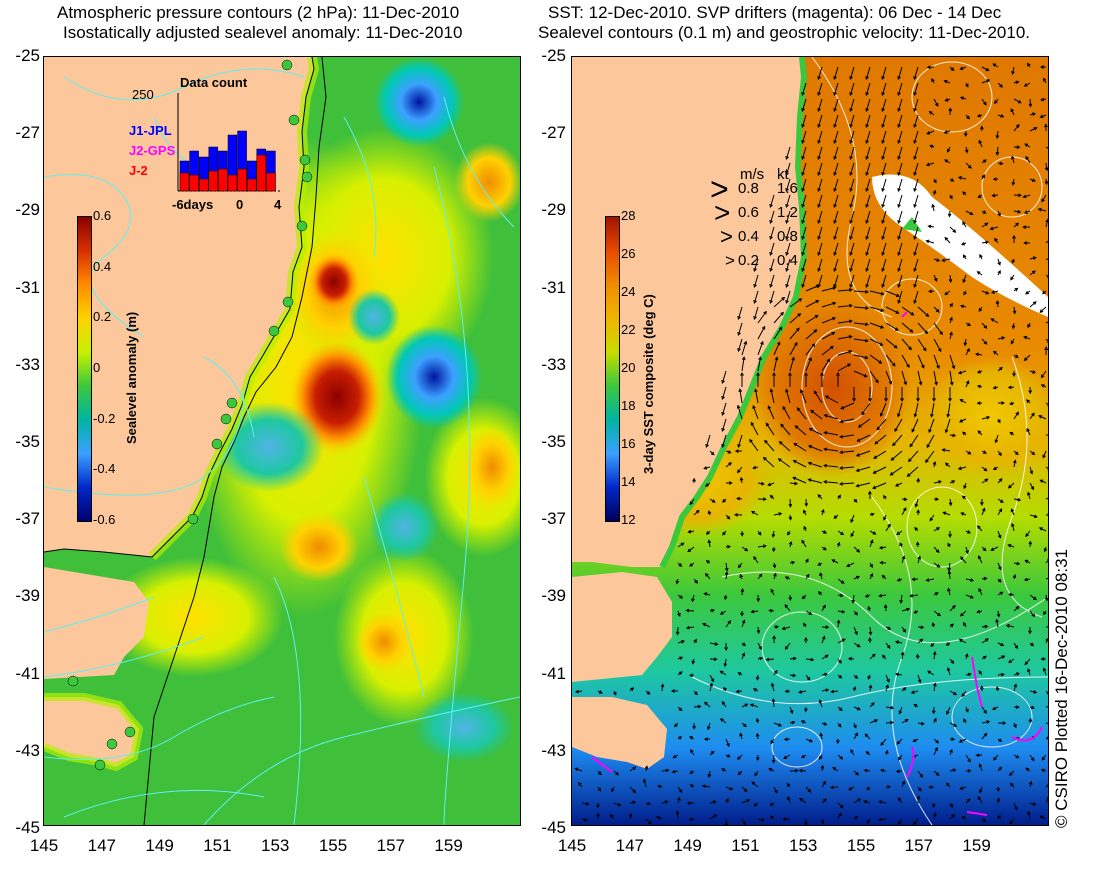 The height and width of the screenshot is (870, 1100). What do you see at coordinates (553, 673) in the screenshot?
I see `right-y-tick-8: -41` at bounding box center [553, 673].